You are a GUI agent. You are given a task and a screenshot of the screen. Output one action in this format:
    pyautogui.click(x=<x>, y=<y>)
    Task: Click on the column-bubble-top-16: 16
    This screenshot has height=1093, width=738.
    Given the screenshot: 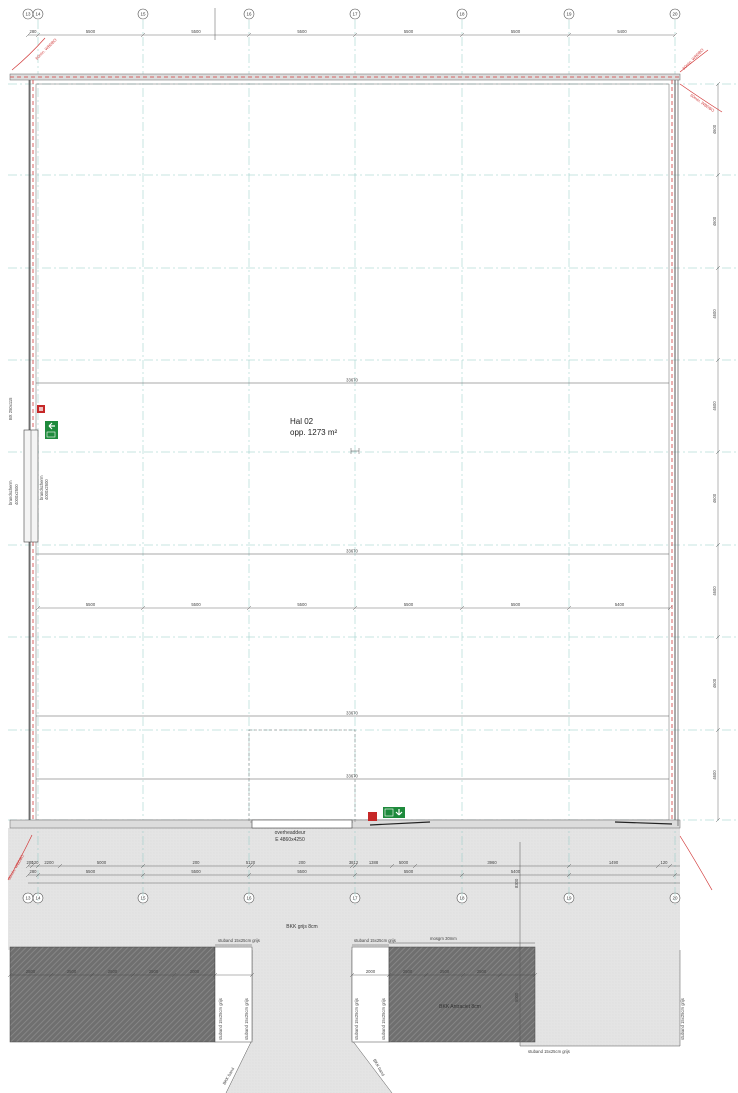 What is the action you would take?
    pyautogui.click(x=249, y=14)
    